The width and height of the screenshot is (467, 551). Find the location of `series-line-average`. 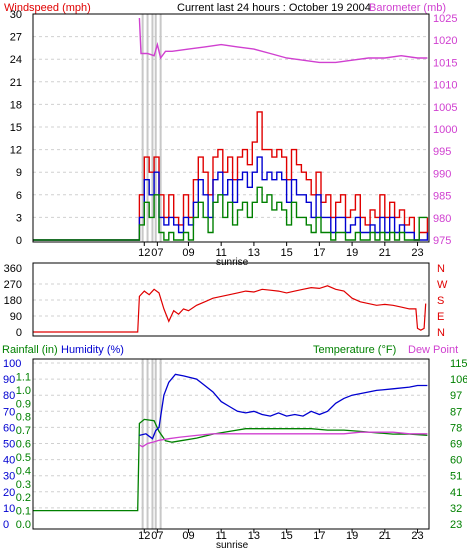

series-line-average is located at coordinates (231, 198).